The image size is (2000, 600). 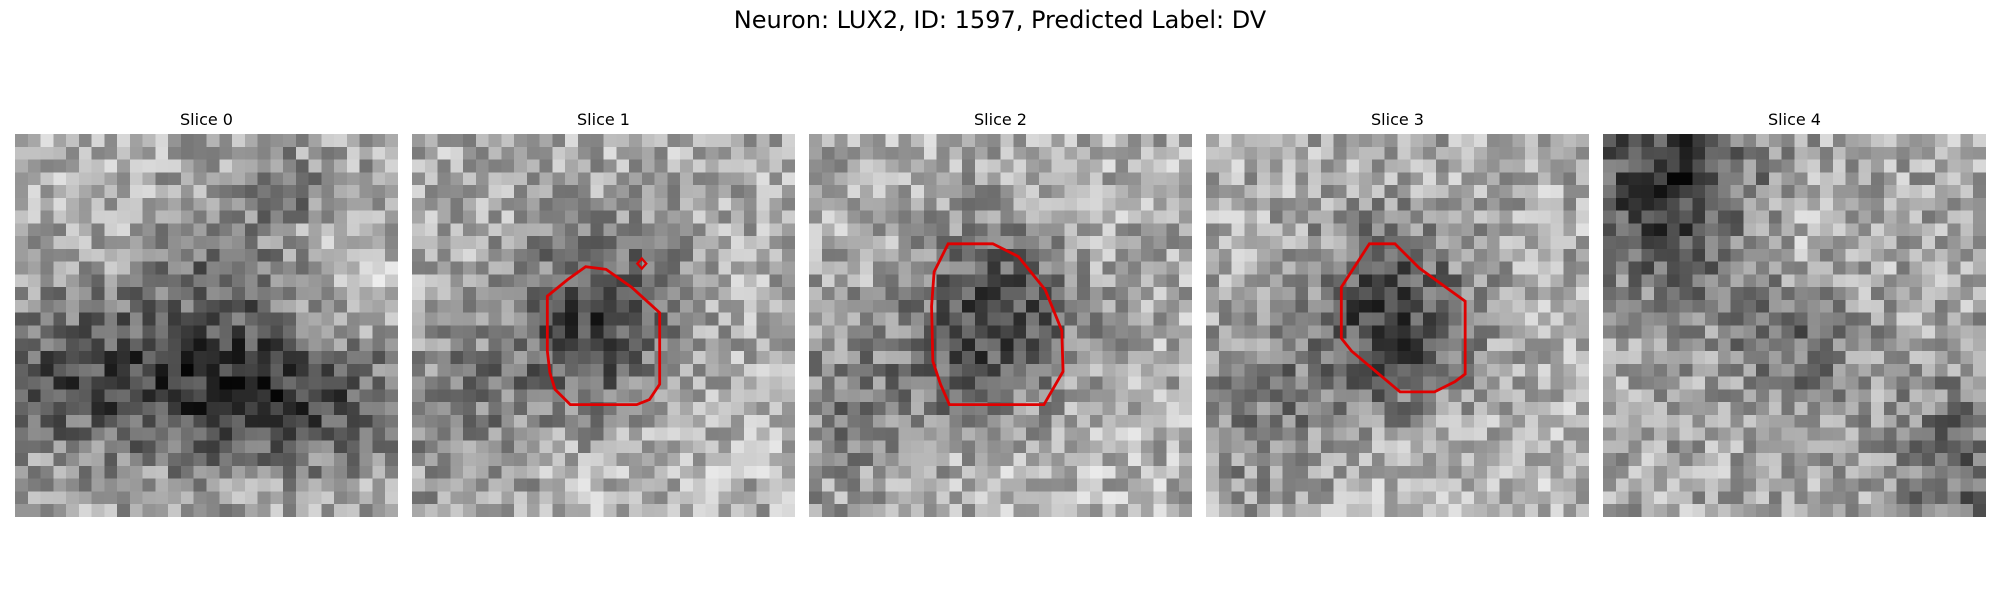 What do you see at coordinates (603, 120) in the screenshot?
I see `slice-title: Slice 1` at bounding box center [603, 120].